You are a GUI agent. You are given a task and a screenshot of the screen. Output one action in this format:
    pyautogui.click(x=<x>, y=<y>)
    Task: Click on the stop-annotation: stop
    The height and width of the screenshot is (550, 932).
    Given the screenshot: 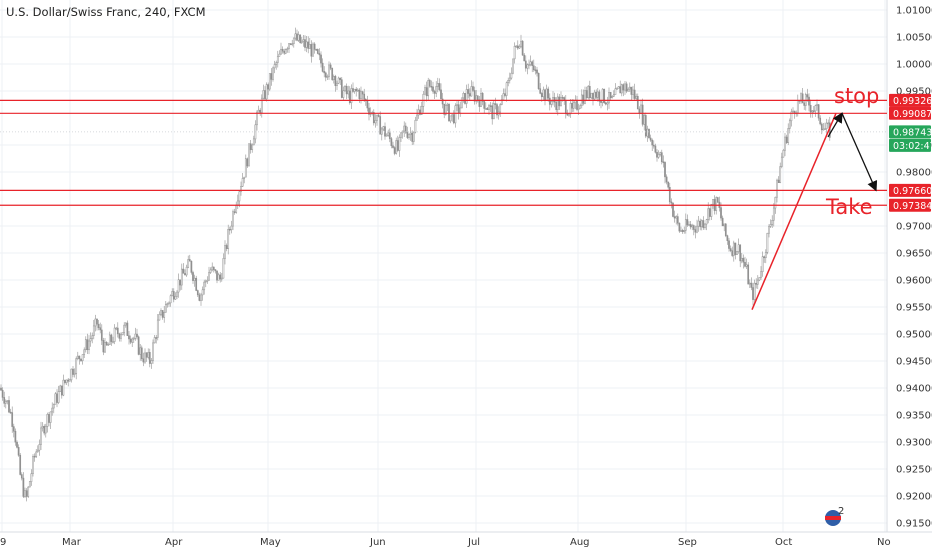 What is the action you would take?
    pyautogui.click(x=856, y=96)
    